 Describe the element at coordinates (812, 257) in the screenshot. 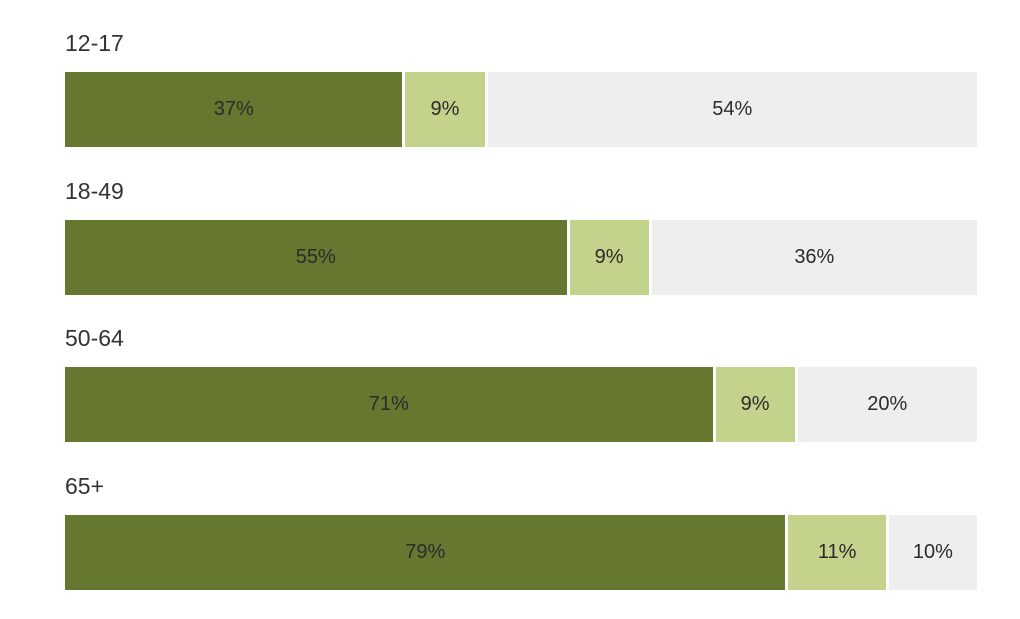

I see `bar-segment: 36%` at that location.